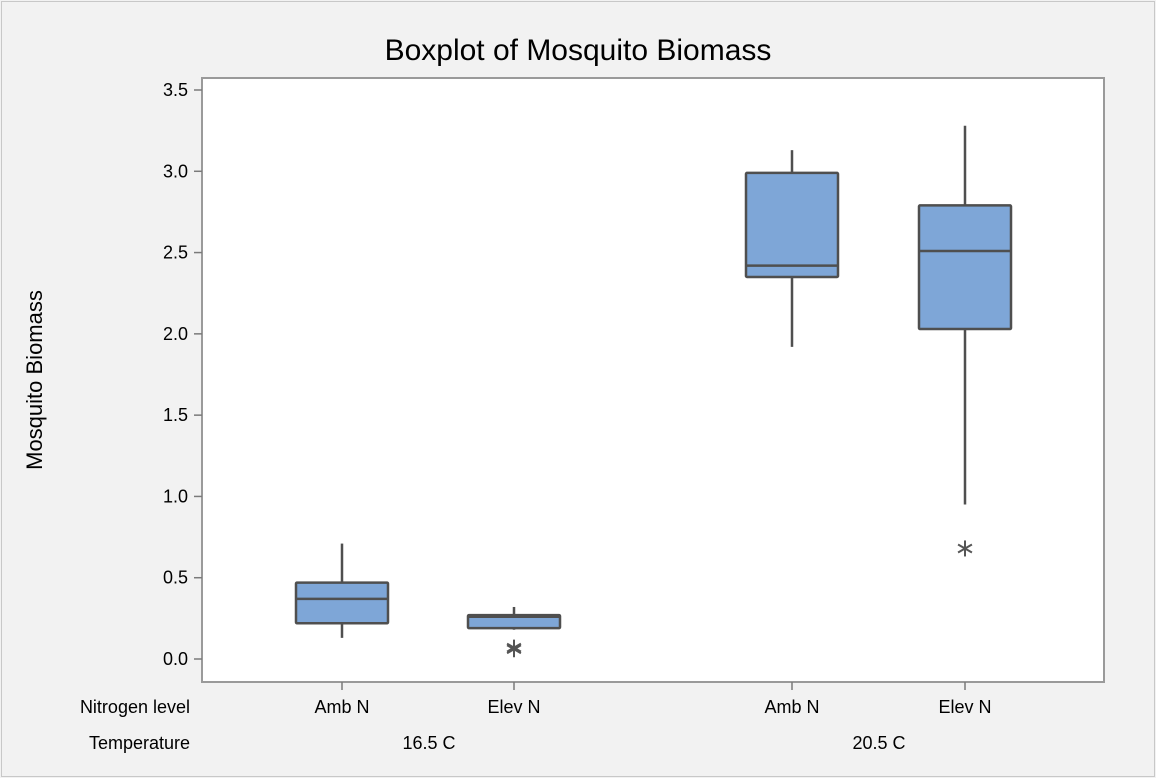 The width and height of the screenshot is (1156, 778). What do you see at coordinates (653, 717) in the screenshot?
I see `x-axis-labels: Amb N Elev N Amb N Elev N 16.5 C 20.5 C` at bounding box center [653, 717].